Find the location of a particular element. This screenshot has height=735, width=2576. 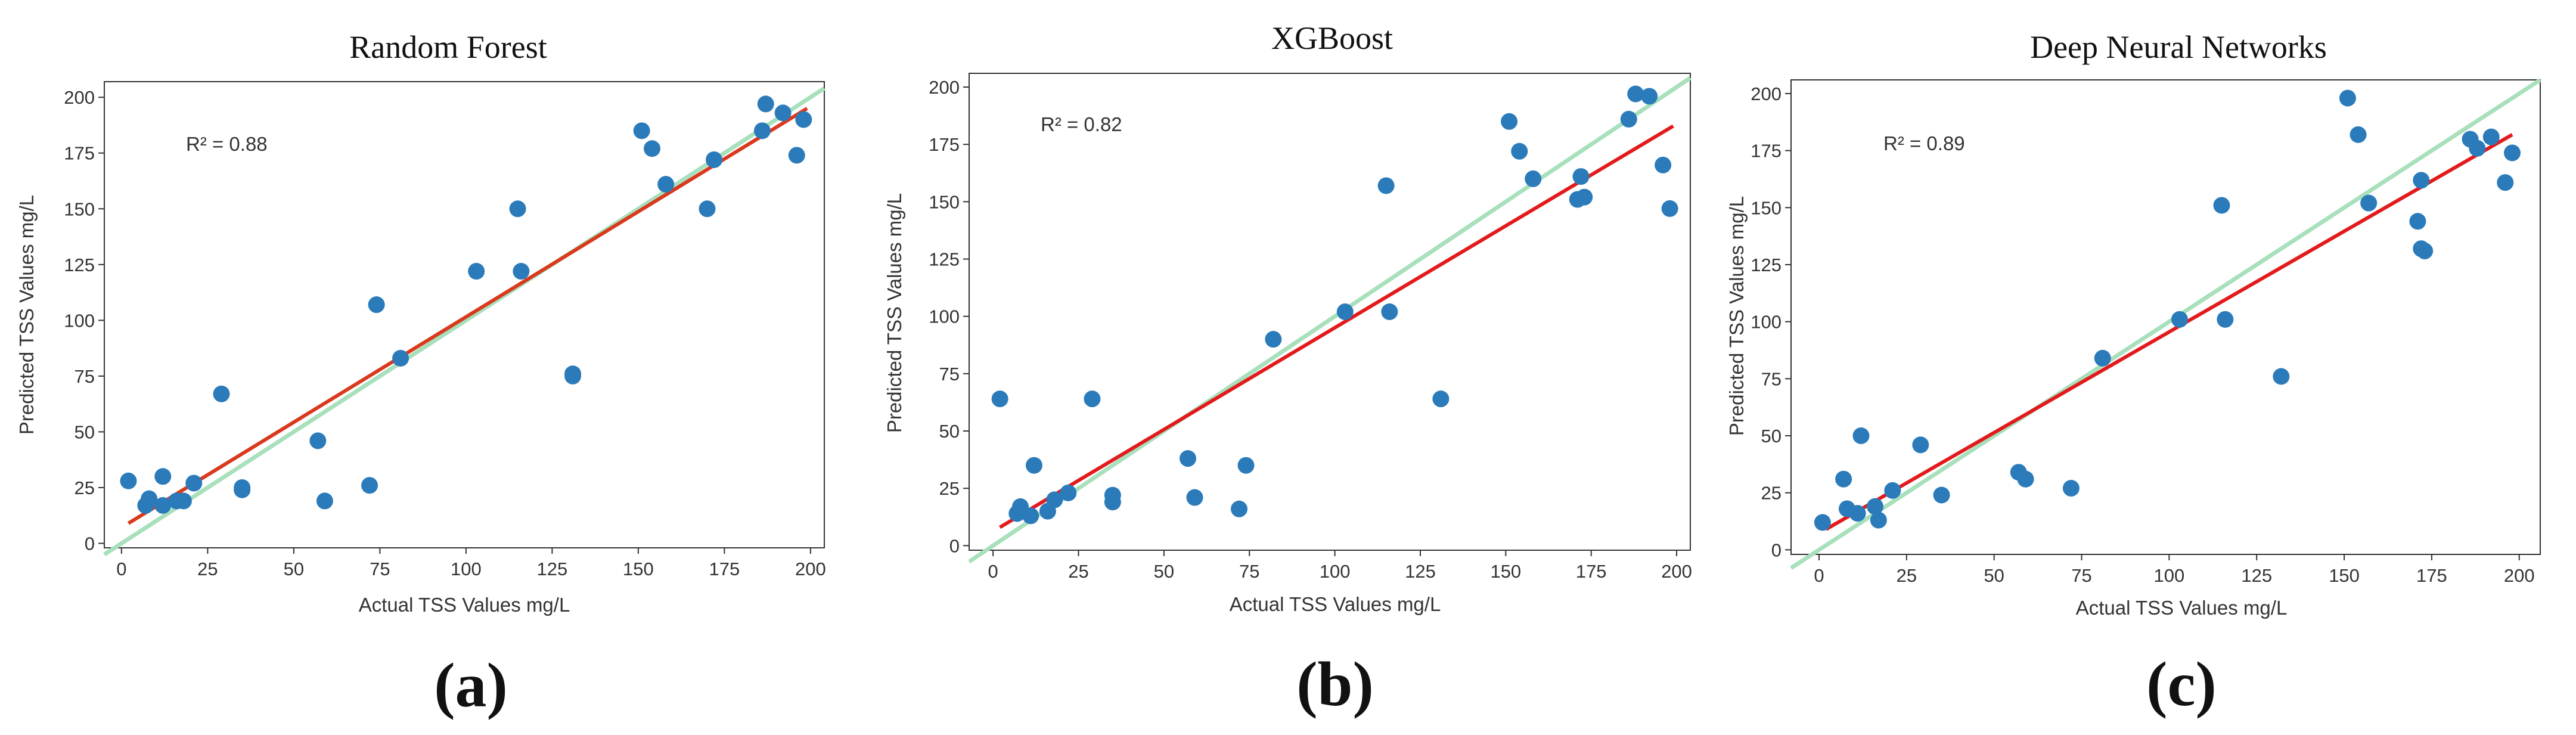

panel-a-label: (a) is located at coordinates (471, 685).